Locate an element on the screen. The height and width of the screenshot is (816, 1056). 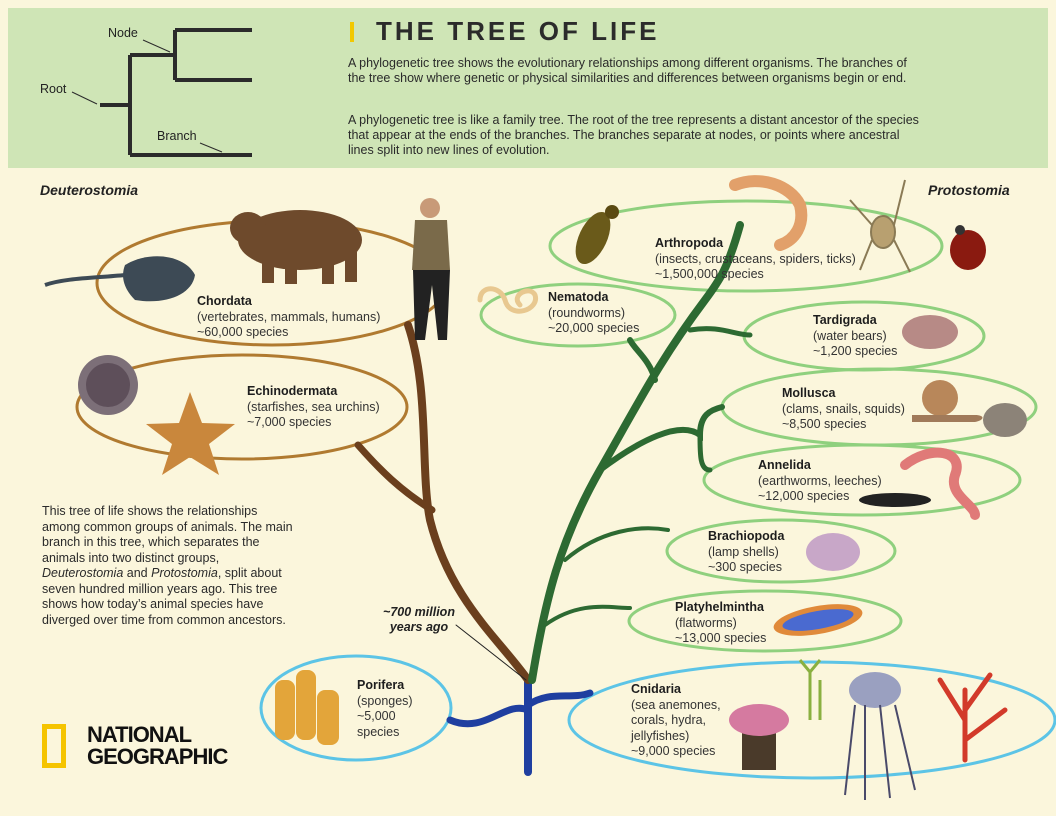
group-name: Porifera is located at coordinates (381, 685).